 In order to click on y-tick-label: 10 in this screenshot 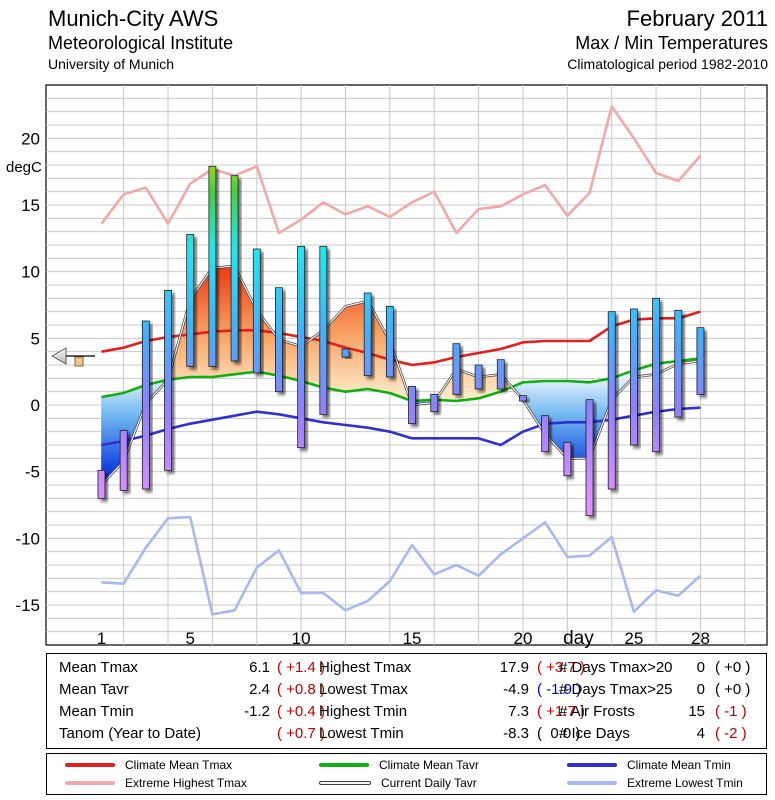, I will do `click(30, 272)`.